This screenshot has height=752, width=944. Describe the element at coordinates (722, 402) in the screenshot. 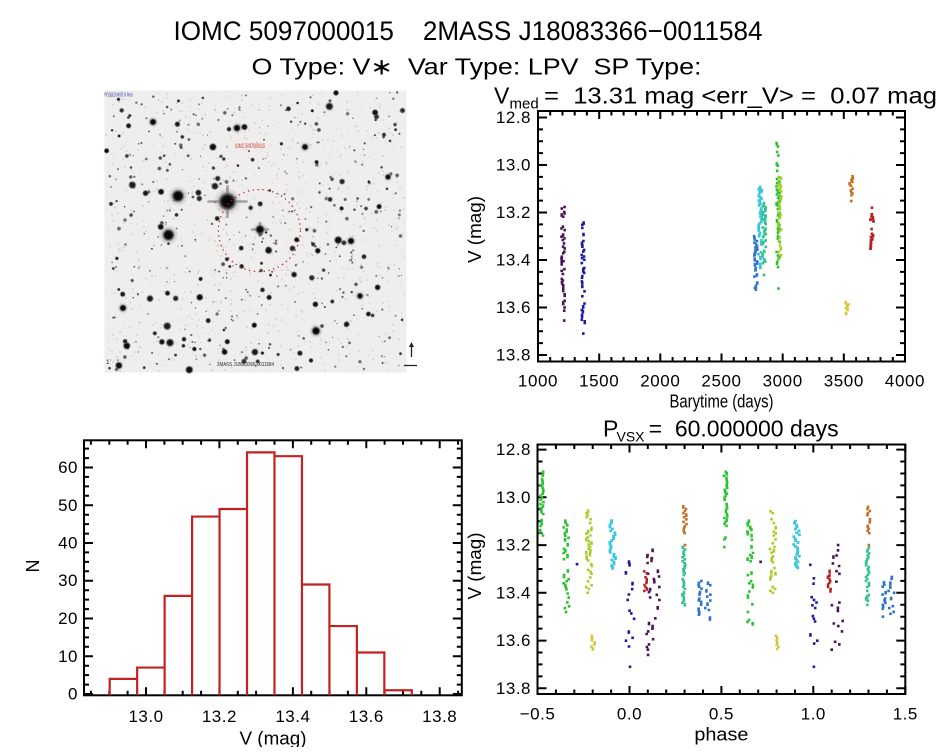

I see `svg-text: Barytime (days)` at that location.